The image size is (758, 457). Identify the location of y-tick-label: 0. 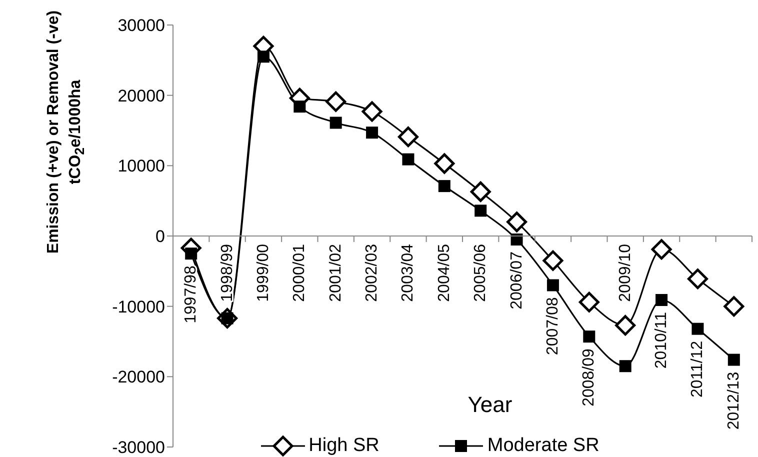
(160, 236).